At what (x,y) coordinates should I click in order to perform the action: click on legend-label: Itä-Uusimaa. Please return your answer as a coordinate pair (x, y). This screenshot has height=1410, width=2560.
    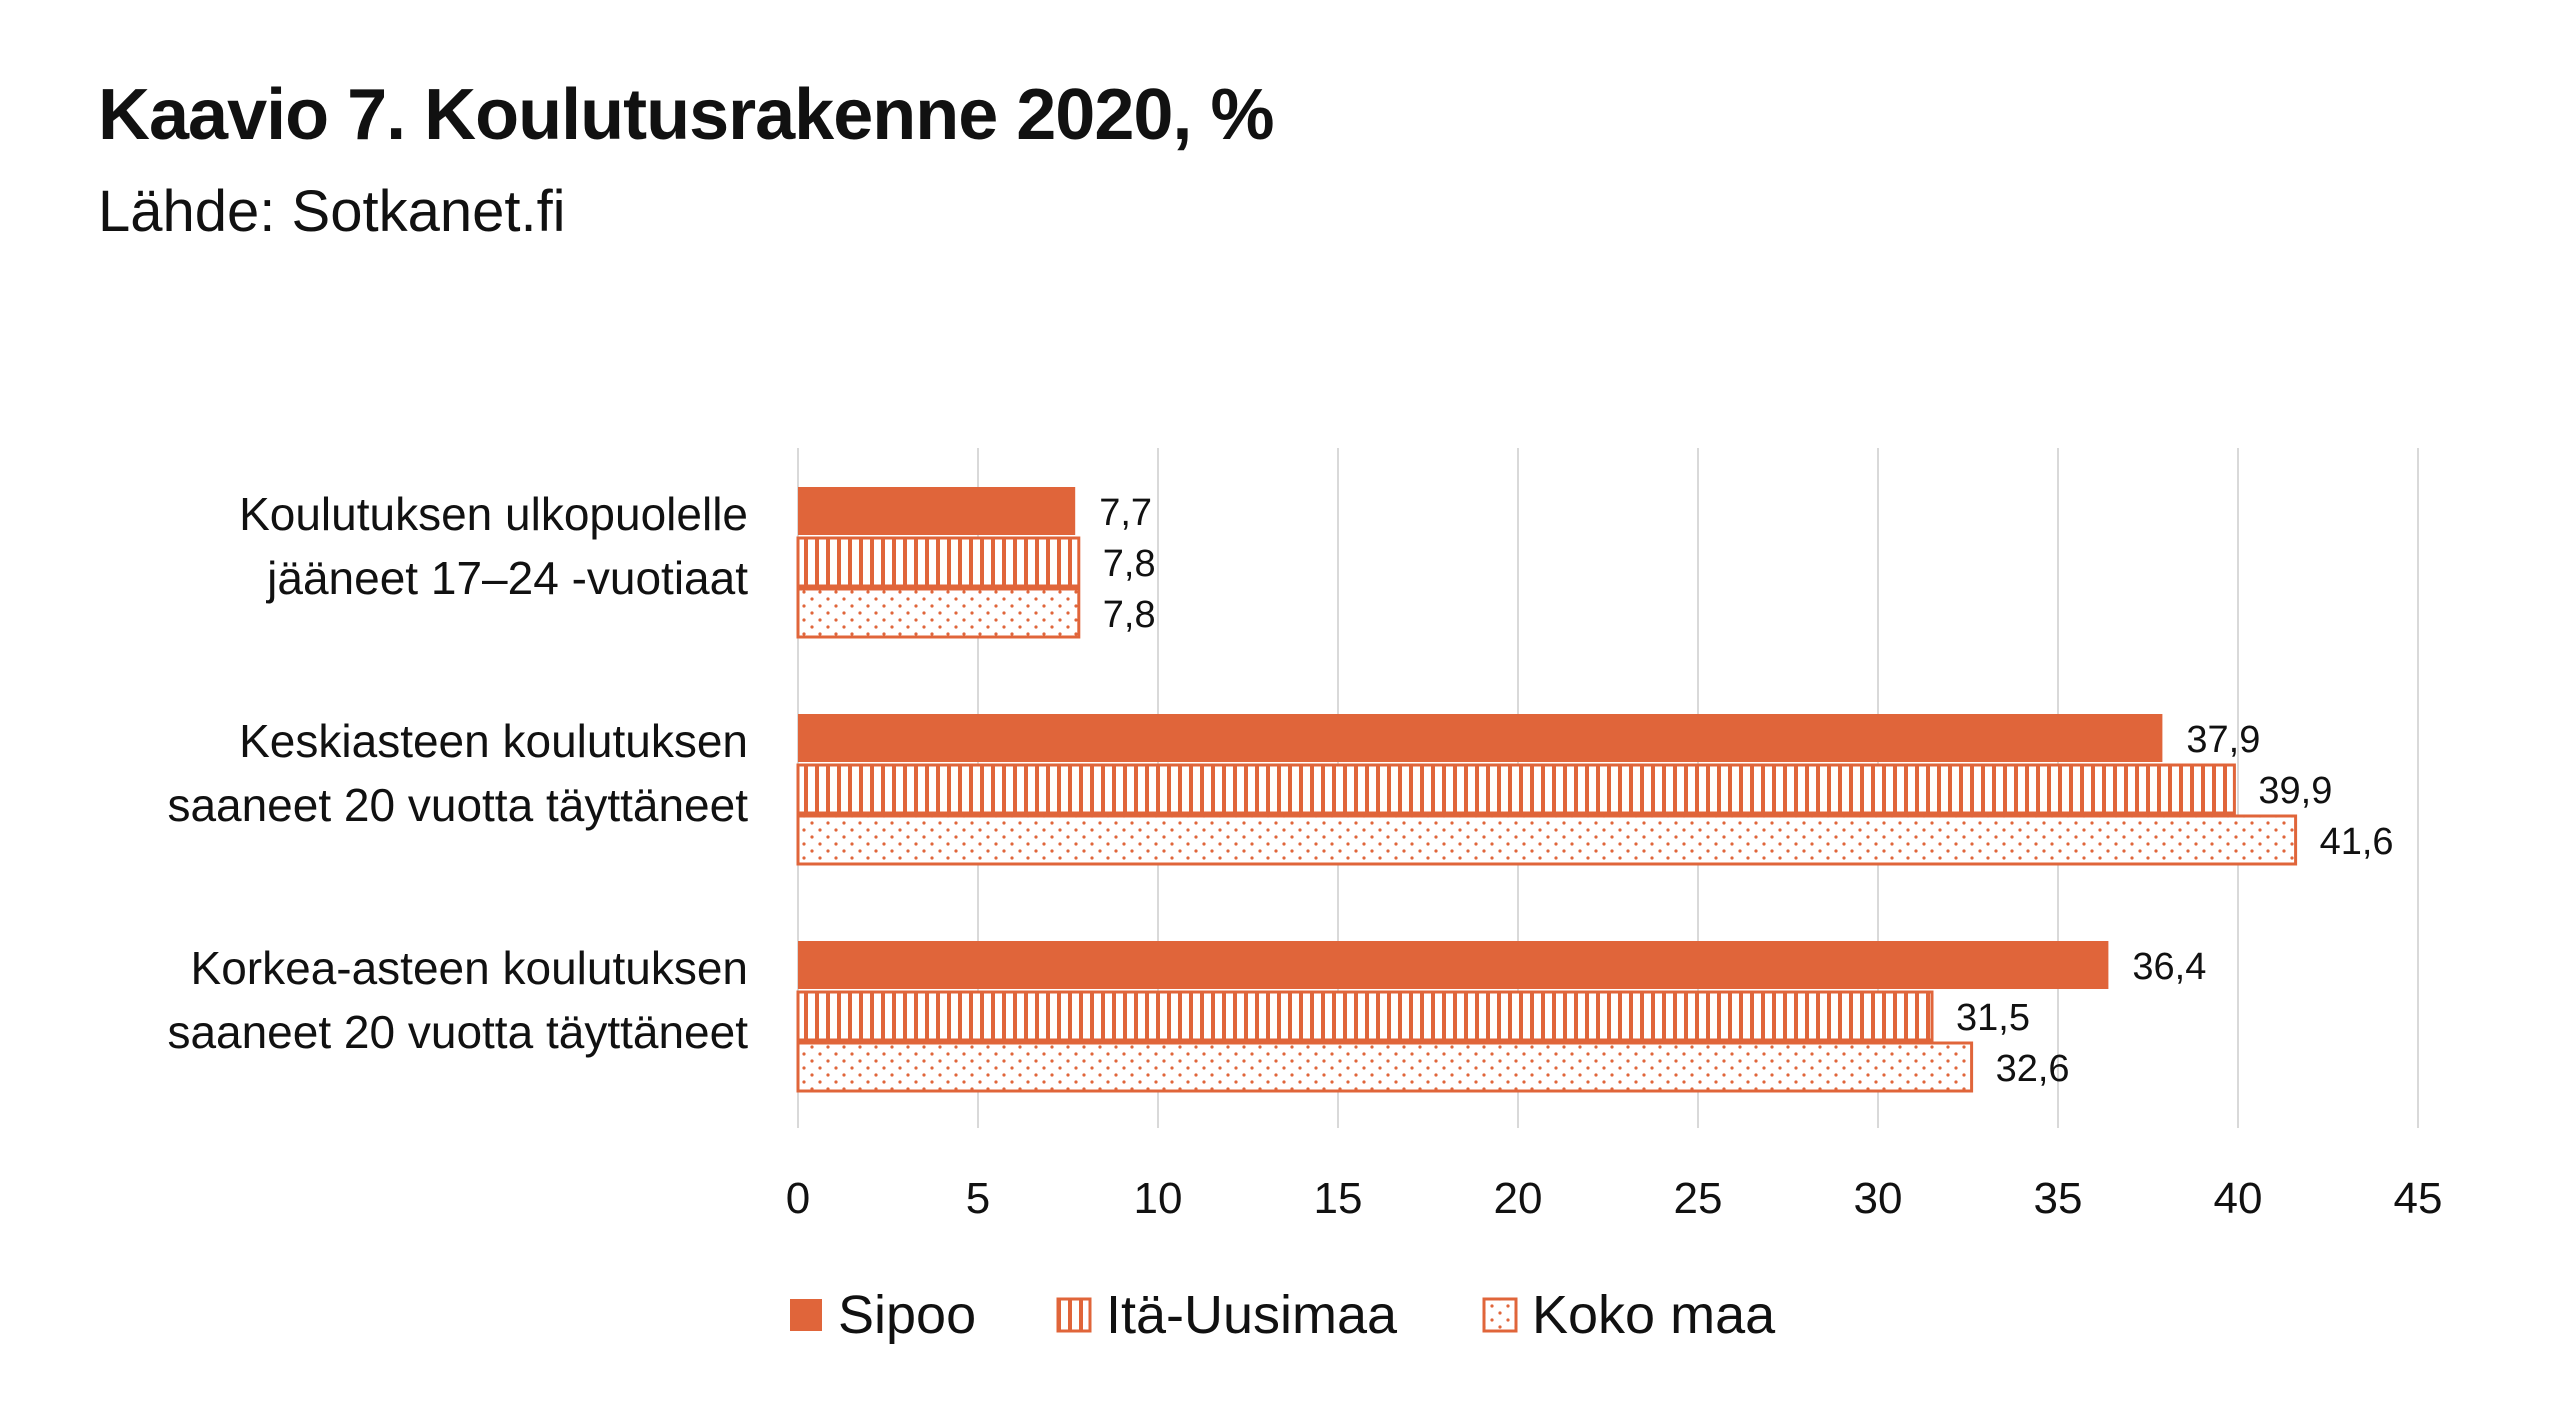
    Looking at the image, I should click on (1252, 1315).